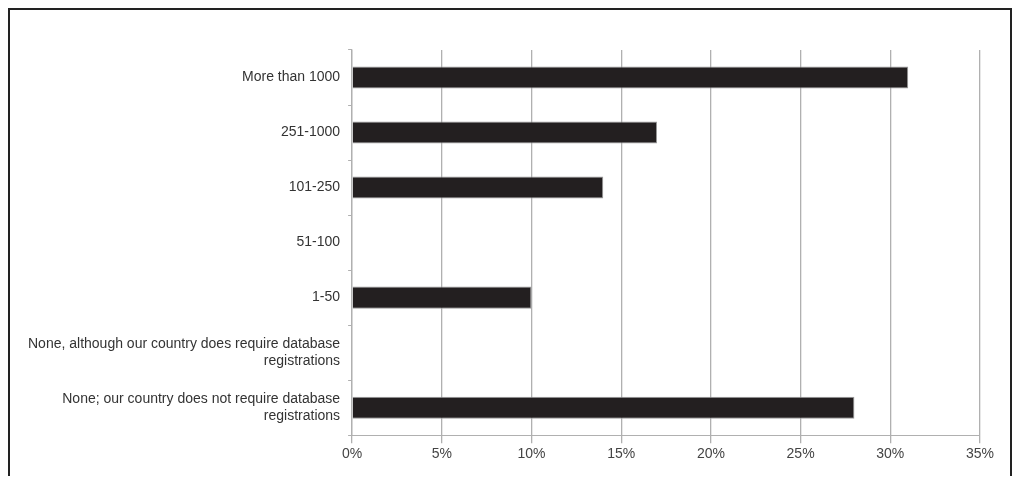 The width and height of the screenshot is (1019, 483). I want to click on x-tick-label: 25%, so click(800, 453).